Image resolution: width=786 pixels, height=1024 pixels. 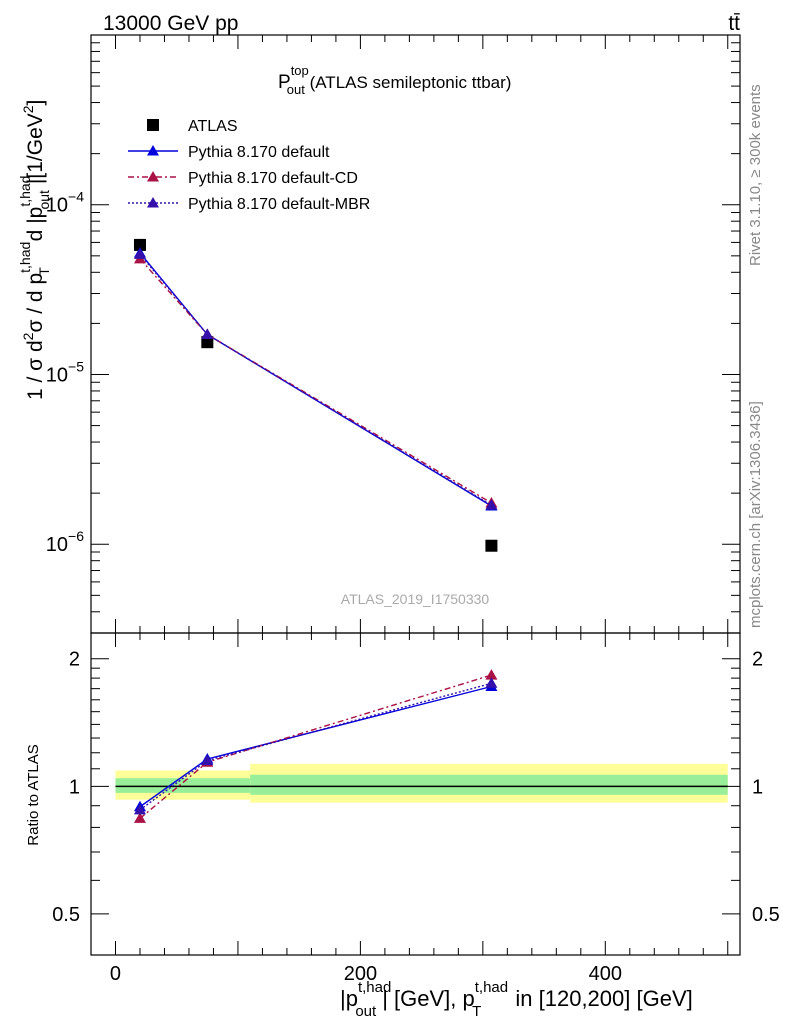 I want to click on x-tick-label: 200, so click(x=360, y=974).